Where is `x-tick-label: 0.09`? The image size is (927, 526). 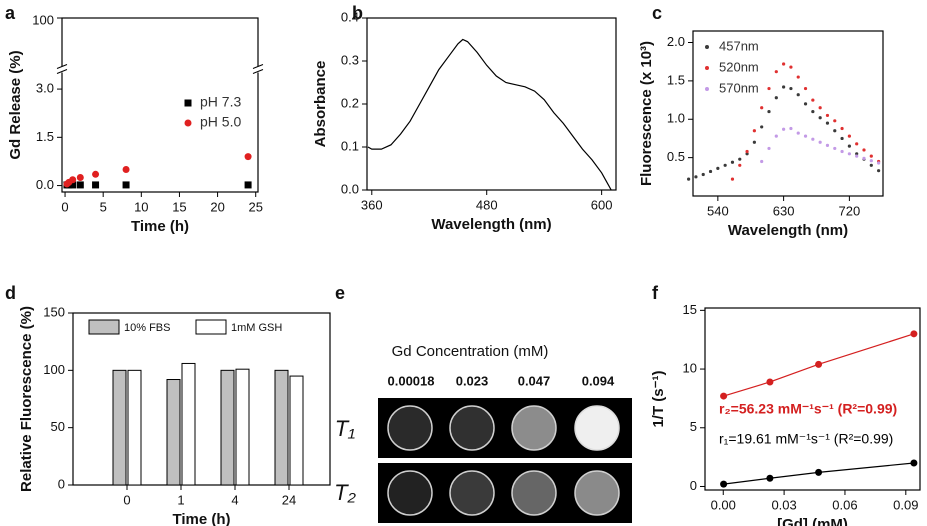
x-tick-label: 0.09 is located at coordinates (905, 504).